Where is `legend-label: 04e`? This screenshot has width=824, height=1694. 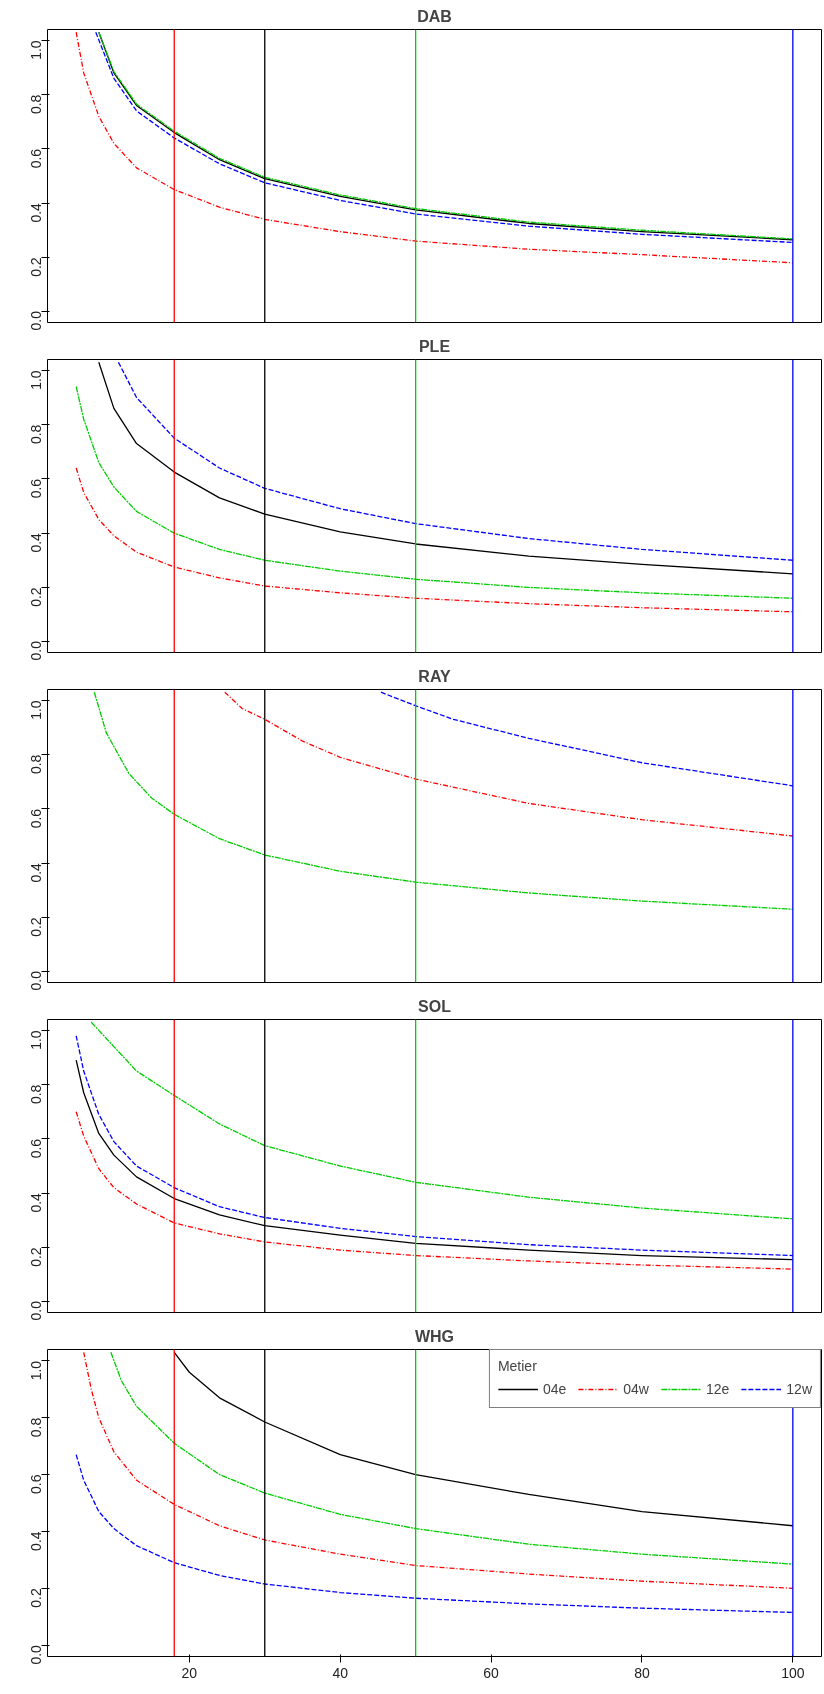 legend-label: 04e is located at coordinates (554, 1389).